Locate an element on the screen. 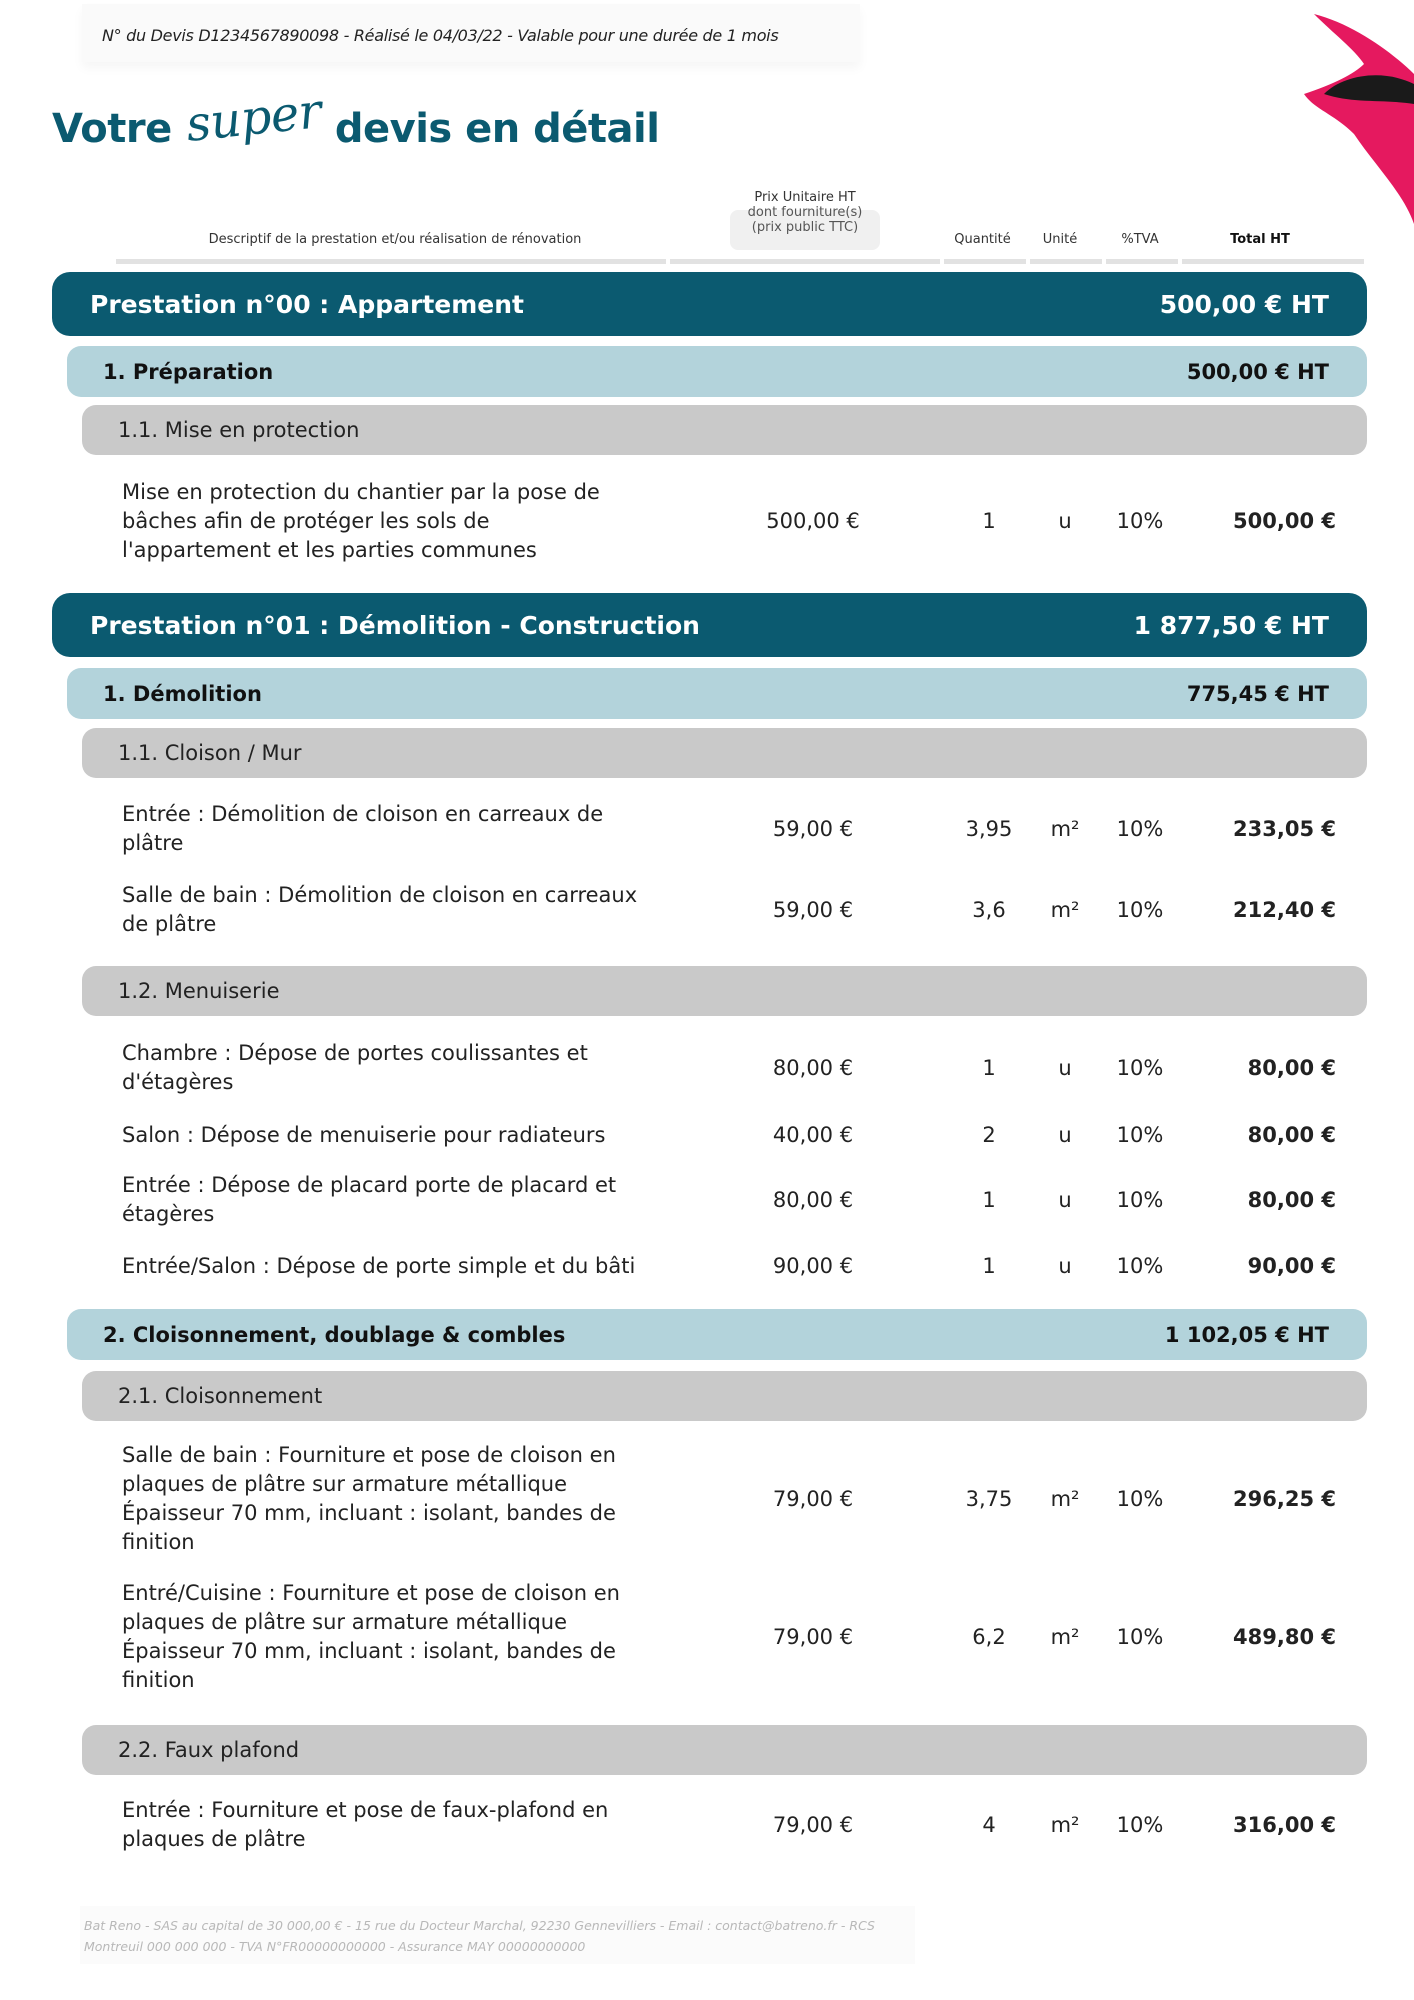 Image resolution: width=1414 pixels, height=2000 pixels. line-item-qty: 6,2 is located at coordinates (989, 1637).